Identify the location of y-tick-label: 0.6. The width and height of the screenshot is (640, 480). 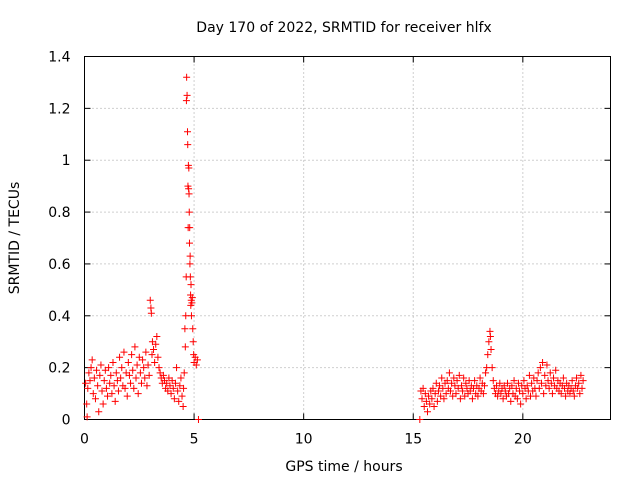
(59, 265).